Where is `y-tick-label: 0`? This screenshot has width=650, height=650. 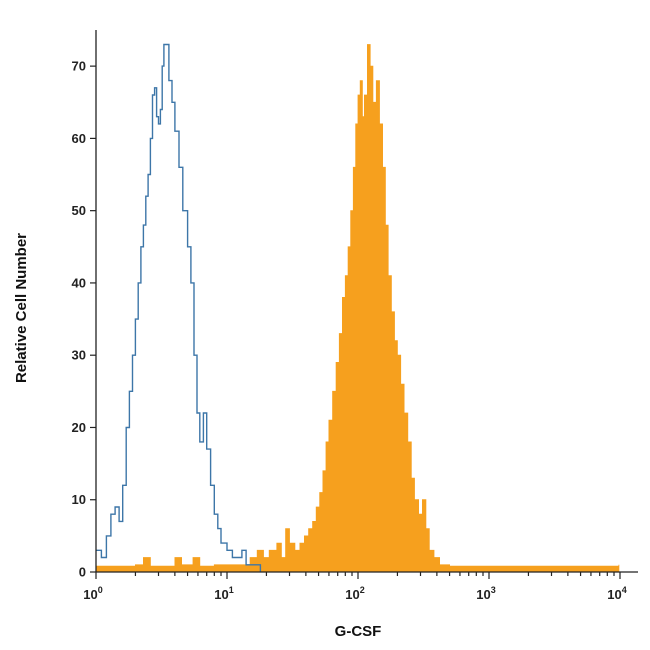 y-tick-label: 0 is located at coordinates (82, 572).